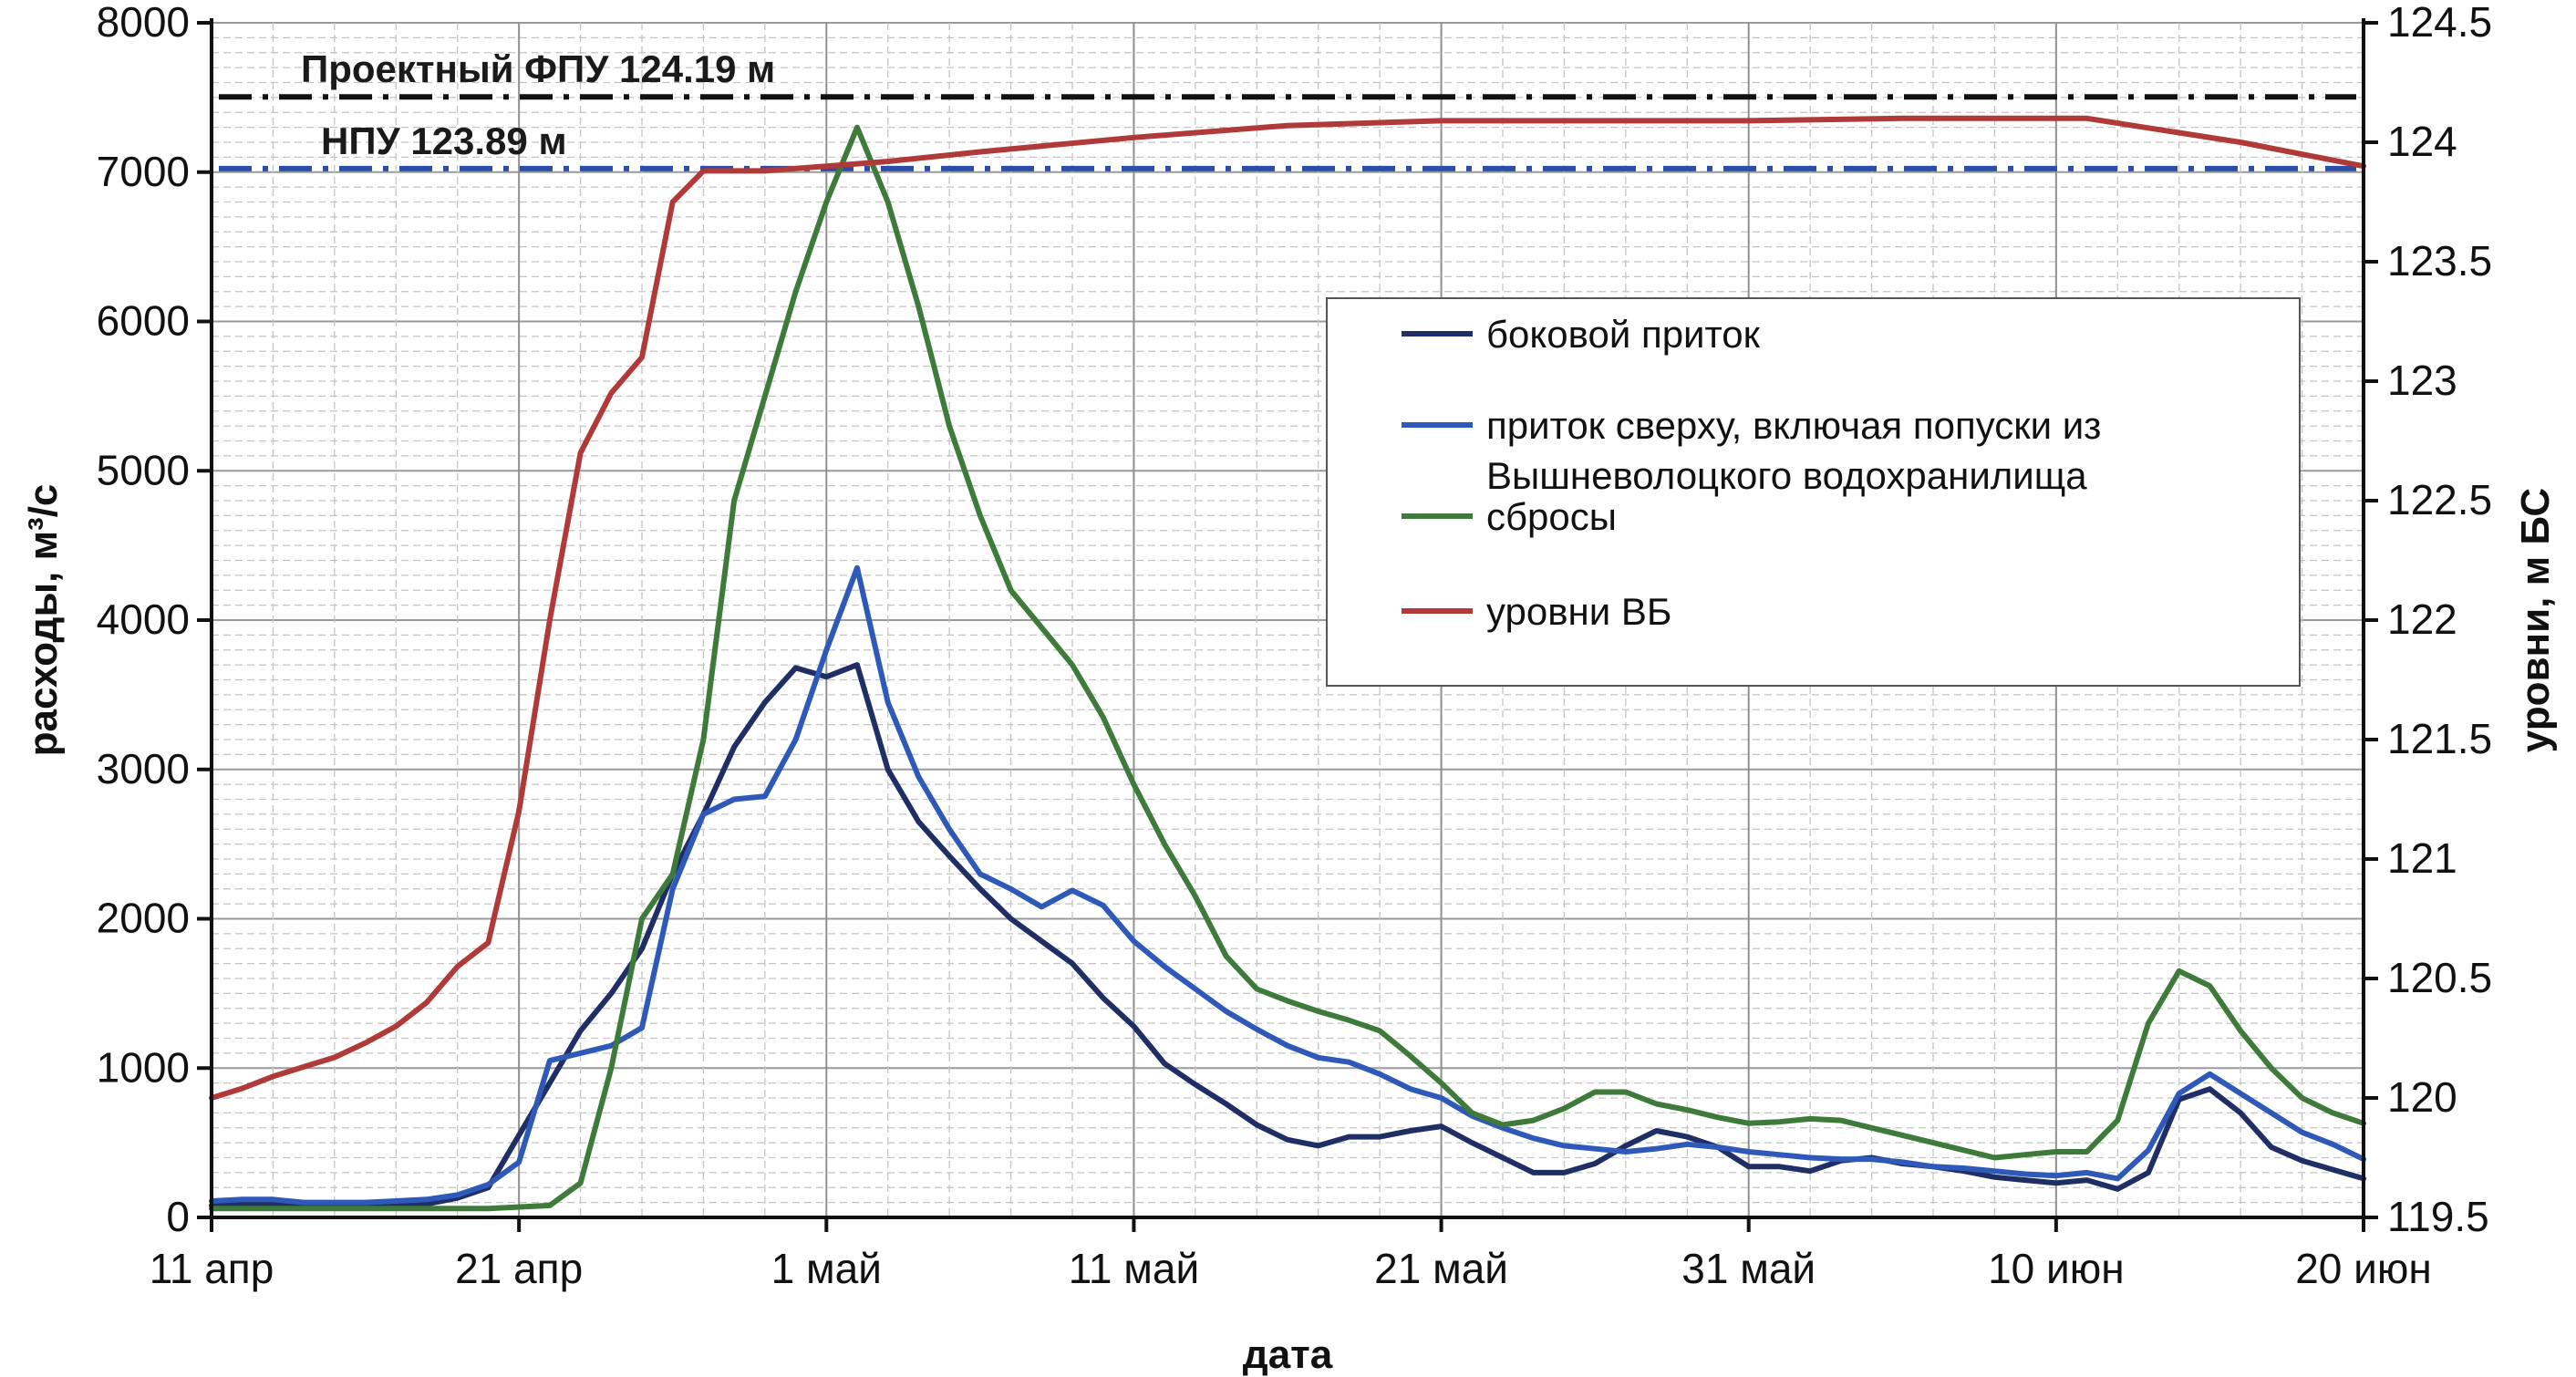 This screenshot has width=2576, height=1377. Describe the element at coordinates (444, 141) in the screenshot. I see `reference-line-label: НПУ 123.89 м` at that location.